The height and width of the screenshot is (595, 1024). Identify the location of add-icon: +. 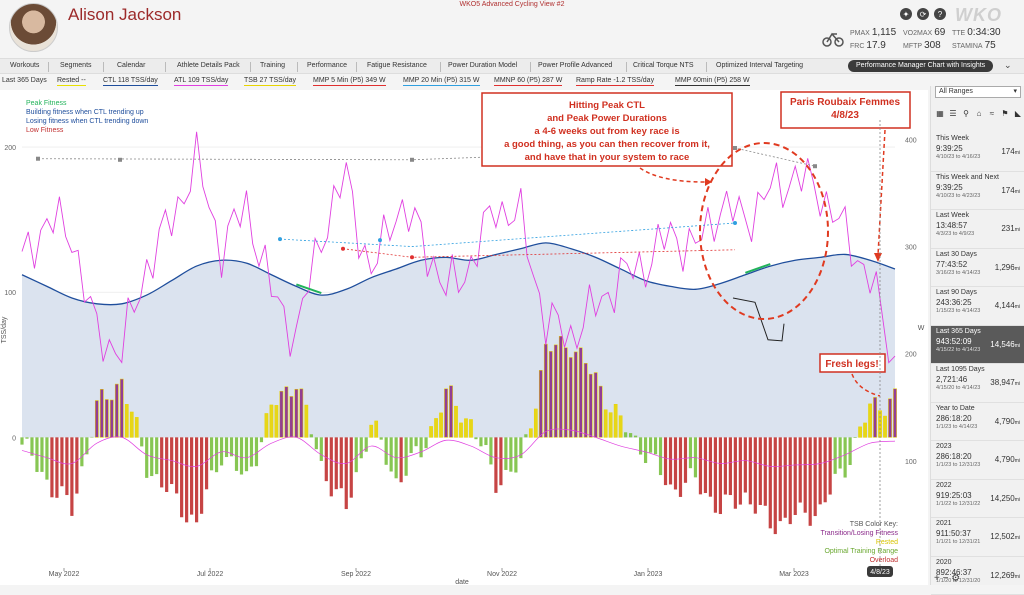
(937, 578).